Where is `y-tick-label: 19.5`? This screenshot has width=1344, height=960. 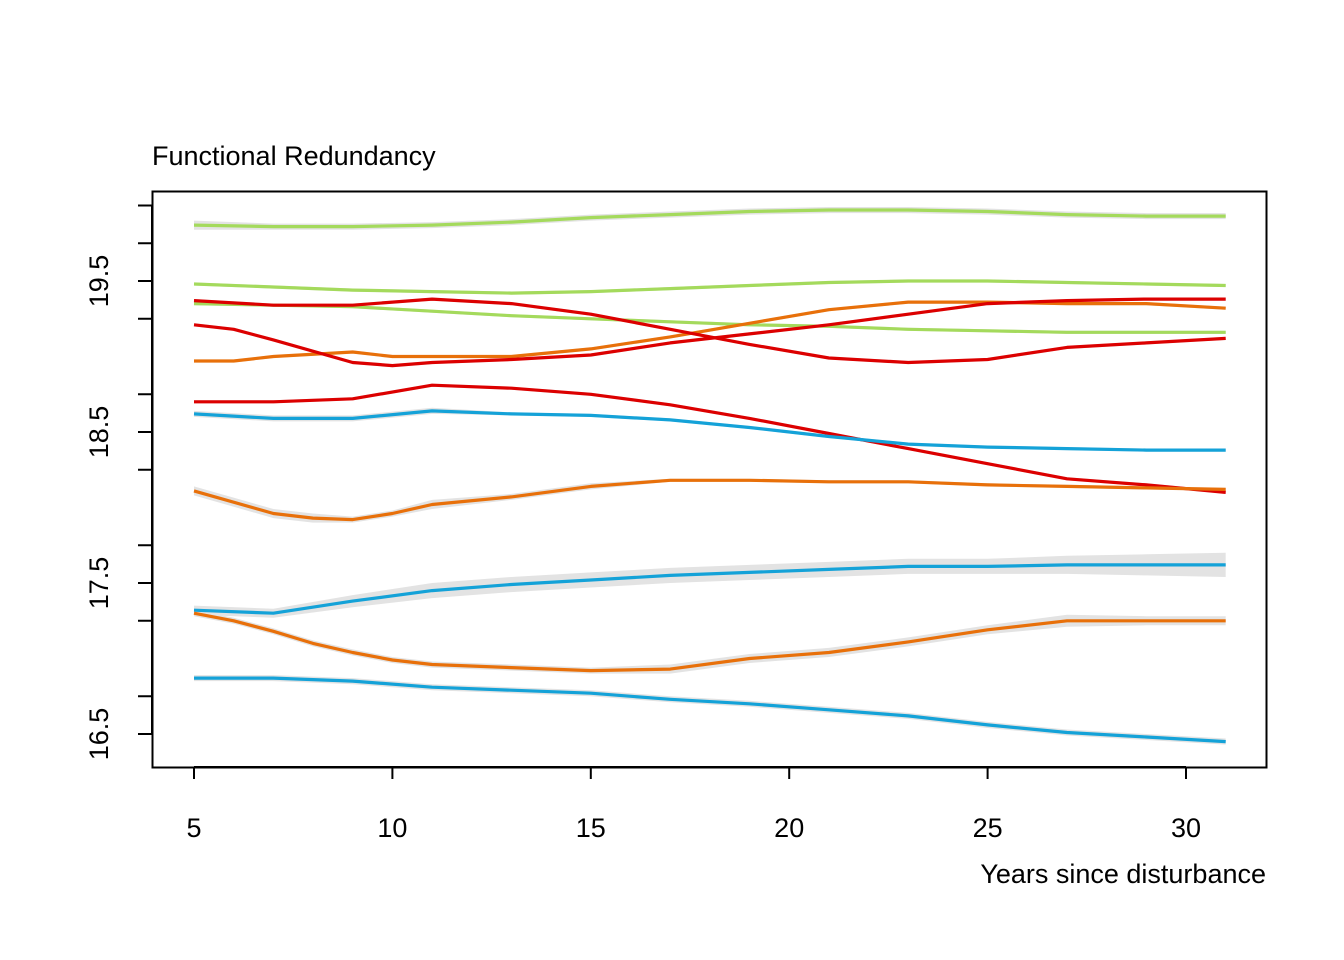 y-tick-label: 19.5 is located at coordinates (99, 281).